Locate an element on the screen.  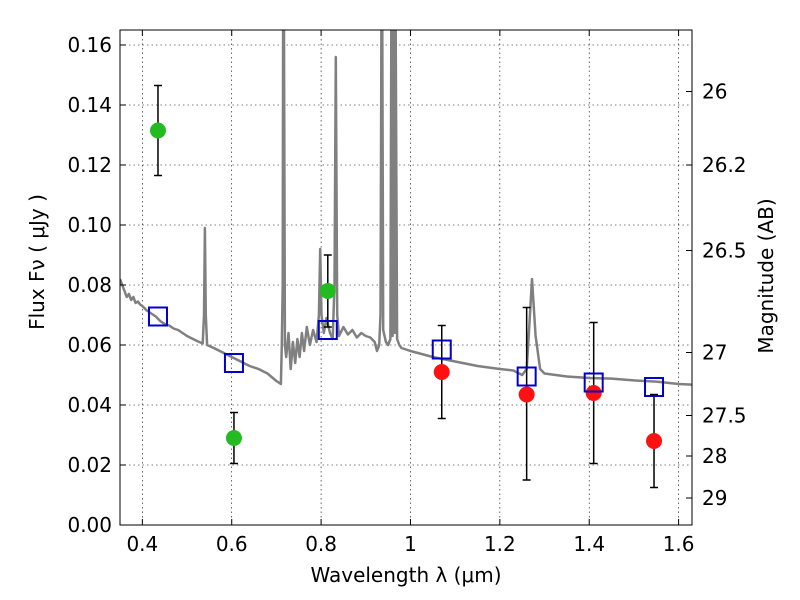
y-tick-label: 0.04 is located at coordinates (89, 405).